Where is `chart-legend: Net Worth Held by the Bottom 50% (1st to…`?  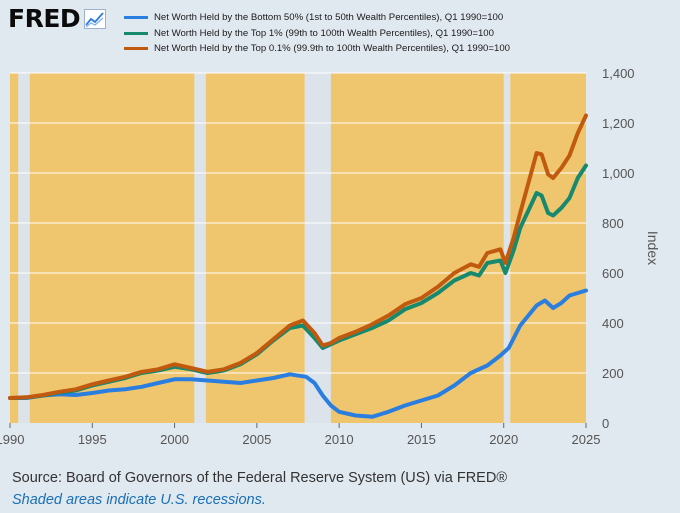 chart-legend: Net Worth Held by the Bottom 50% (1st to… is located at coordinates (317, 33).